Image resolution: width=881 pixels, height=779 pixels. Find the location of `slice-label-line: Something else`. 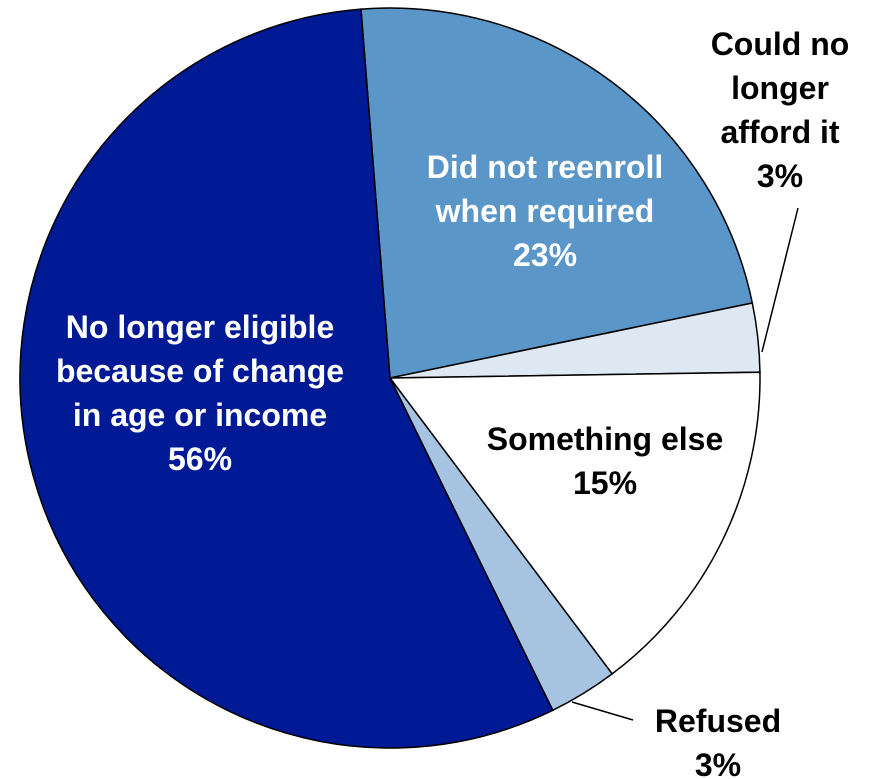

slice-label-line: Something else is located at coordinates (605, 439).